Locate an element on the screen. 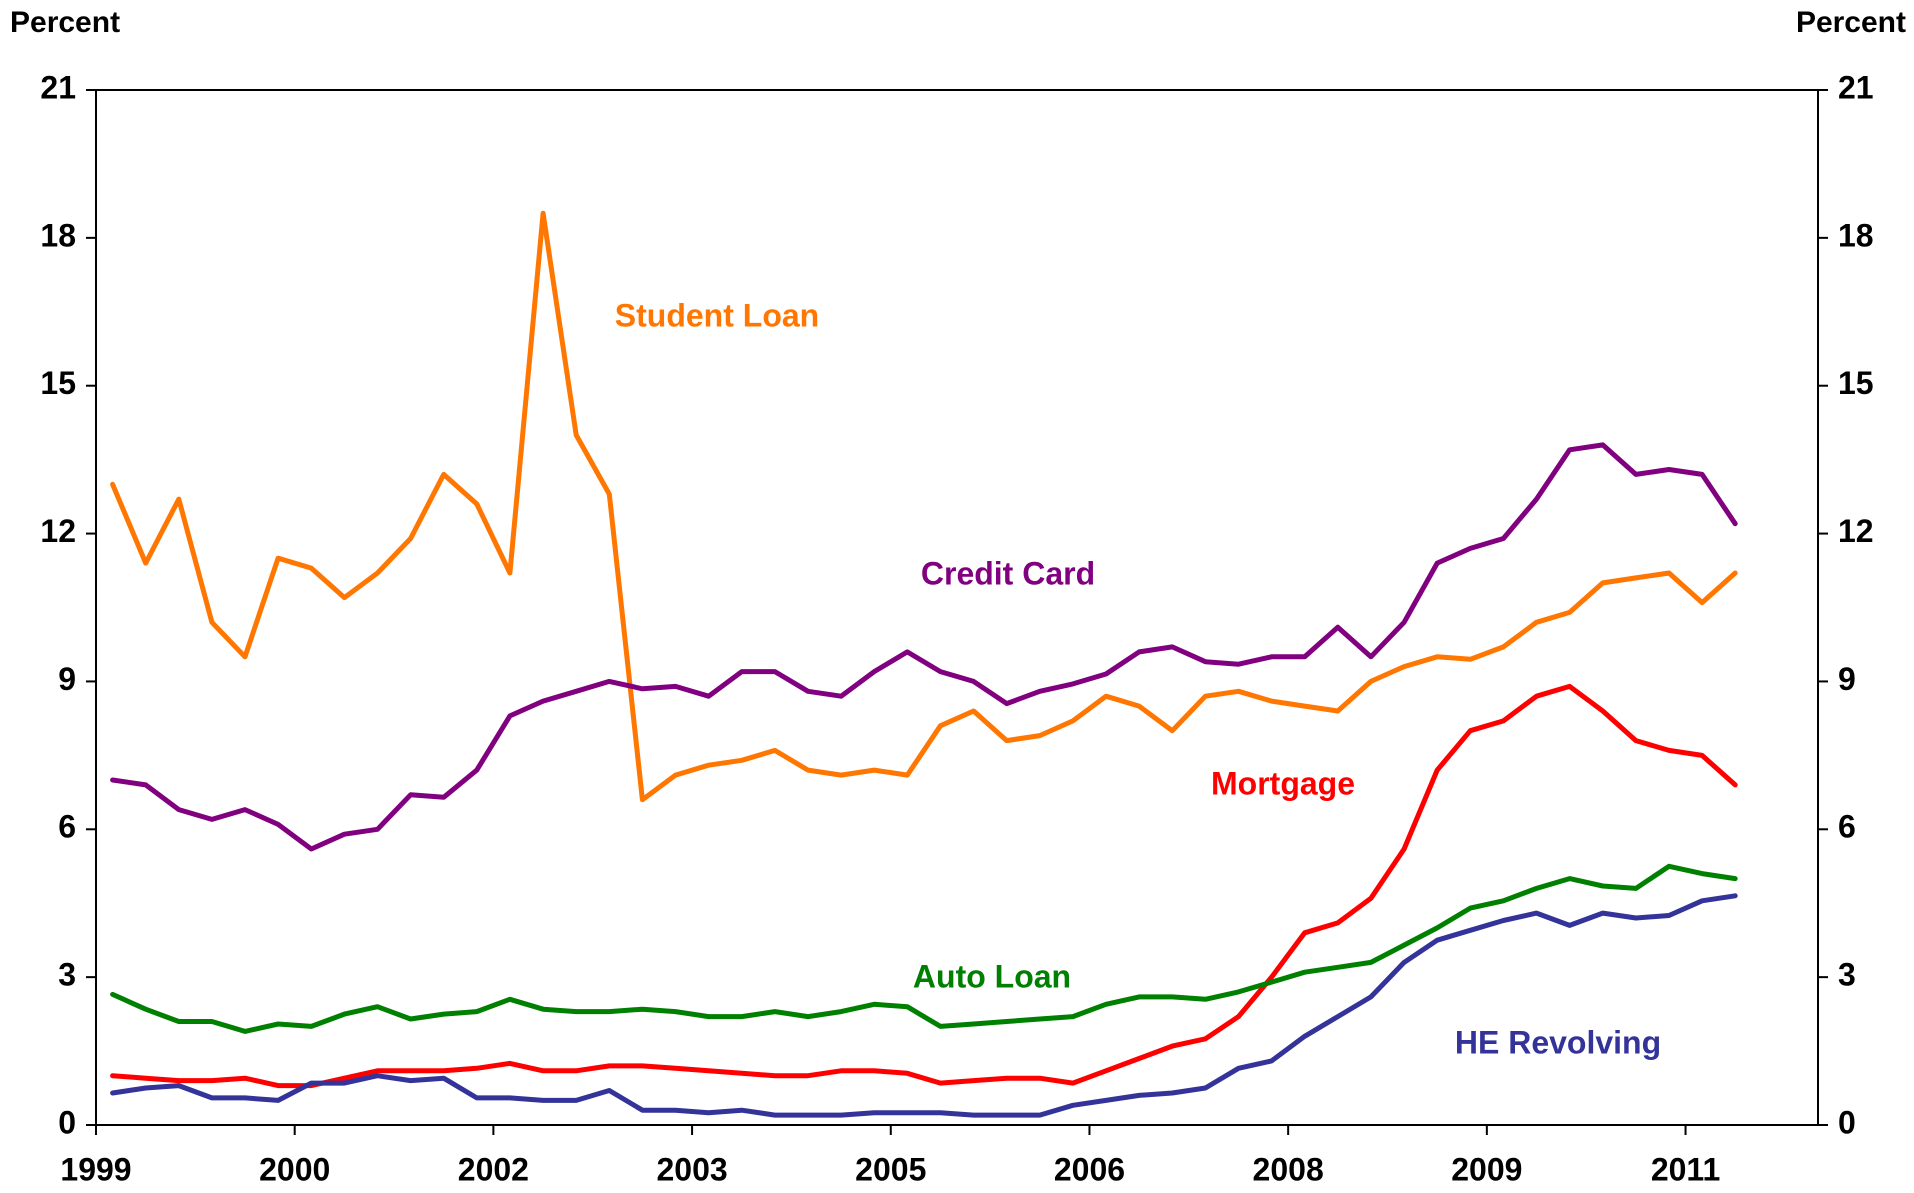 Image resolution: width=1914 pixels, height=1193 pixels. y2-tick-label: 15 is located at coordinates (1856, 383).